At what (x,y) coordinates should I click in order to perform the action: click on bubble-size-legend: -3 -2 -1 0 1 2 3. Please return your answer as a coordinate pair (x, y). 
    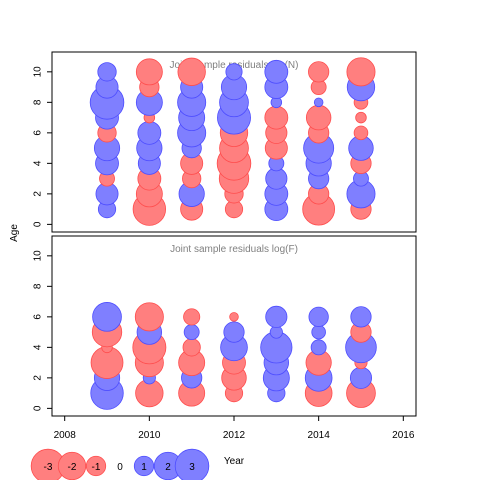
    Looking at the image, I should click on (120, 464).